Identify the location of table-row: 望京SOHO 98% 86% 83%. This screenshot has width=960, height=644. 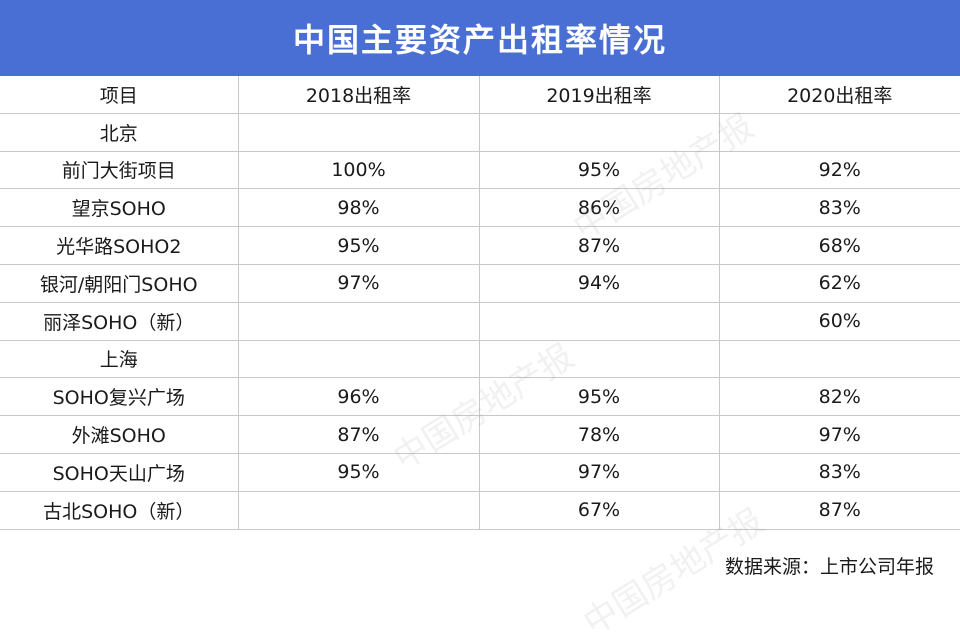
(480, 208).